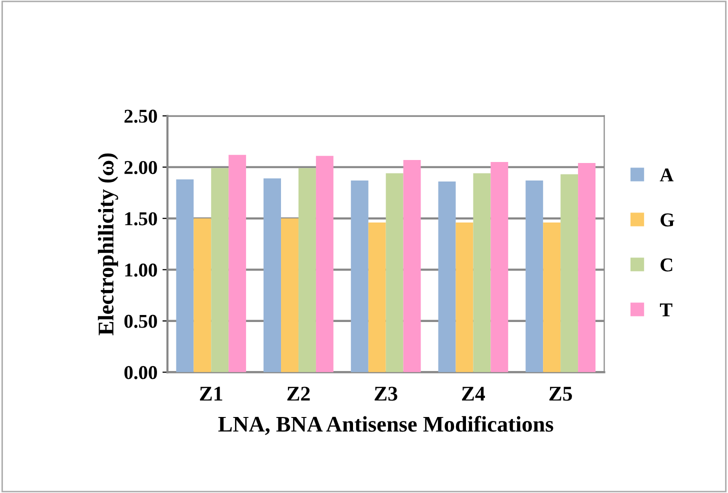 This screenshot has height=493, width=728. I want to click on legend-label: T, so click(666, 310).